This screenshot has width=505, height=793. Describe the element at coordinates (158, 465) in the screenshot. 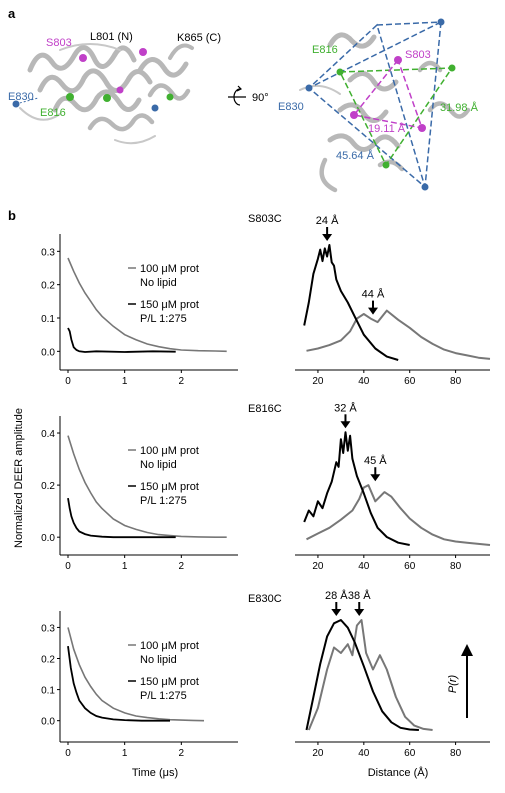

I see `E816C-legend-no-lipid-line2: No lipid` at that location.